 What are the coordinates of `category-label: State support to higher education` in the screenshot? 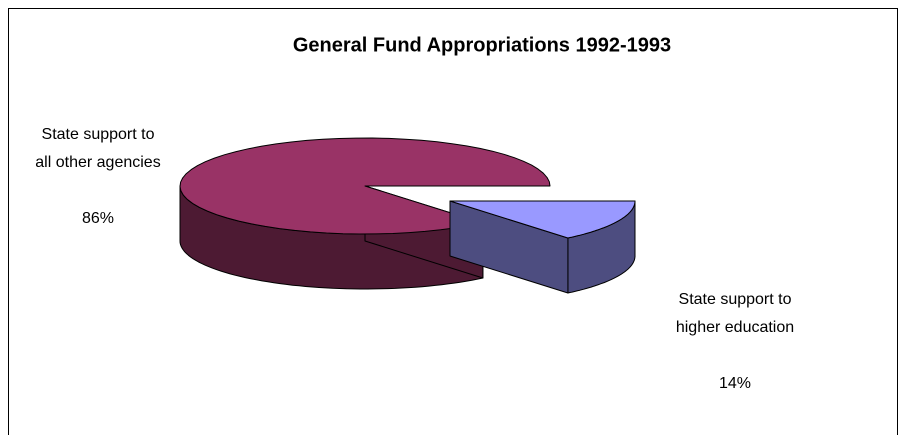 It's located at (735, 313).